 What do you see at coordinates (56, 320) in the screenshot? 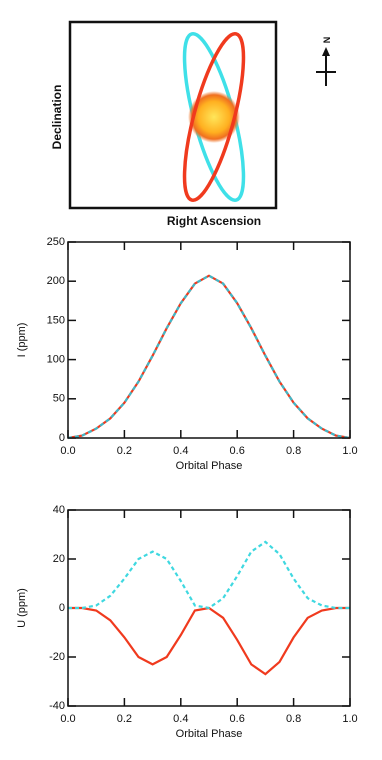
I see `y-tick-label: 150` at bounding box center [56, 320].